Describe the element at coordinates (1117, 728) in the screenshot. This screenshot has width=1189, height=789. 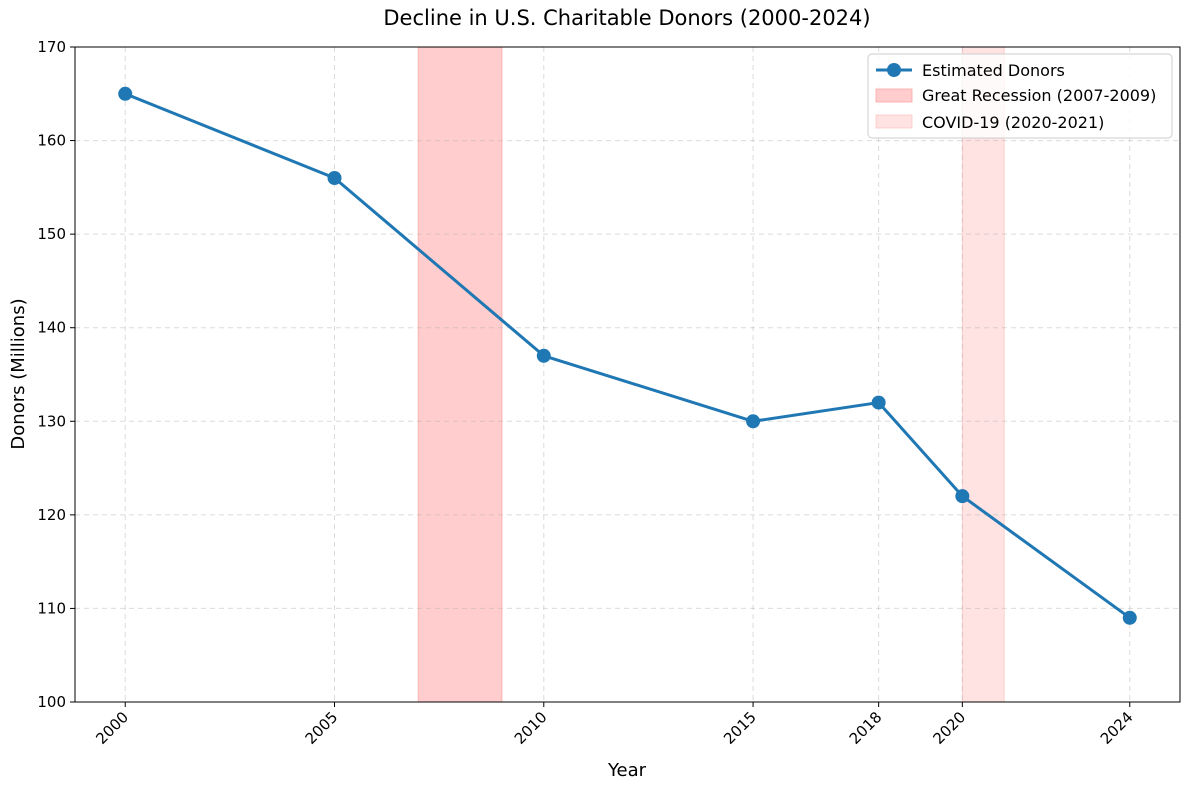
I see `x-tick-label: 2024` at that location.